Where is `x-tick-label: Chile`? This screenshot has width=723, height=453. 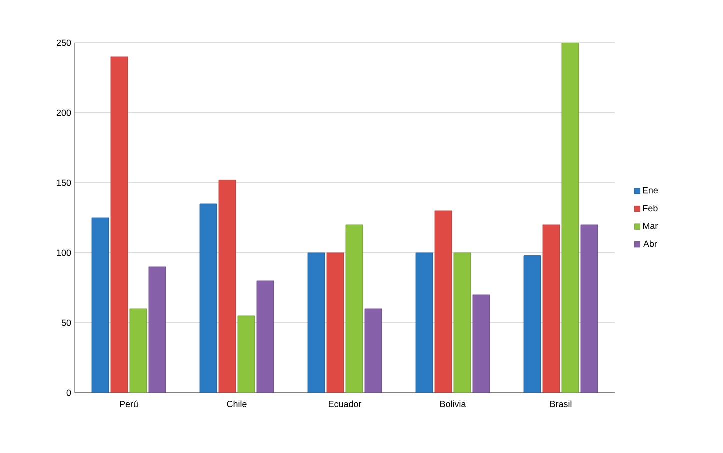
x-tick-label: Chile is located at coordinates (237, 404).